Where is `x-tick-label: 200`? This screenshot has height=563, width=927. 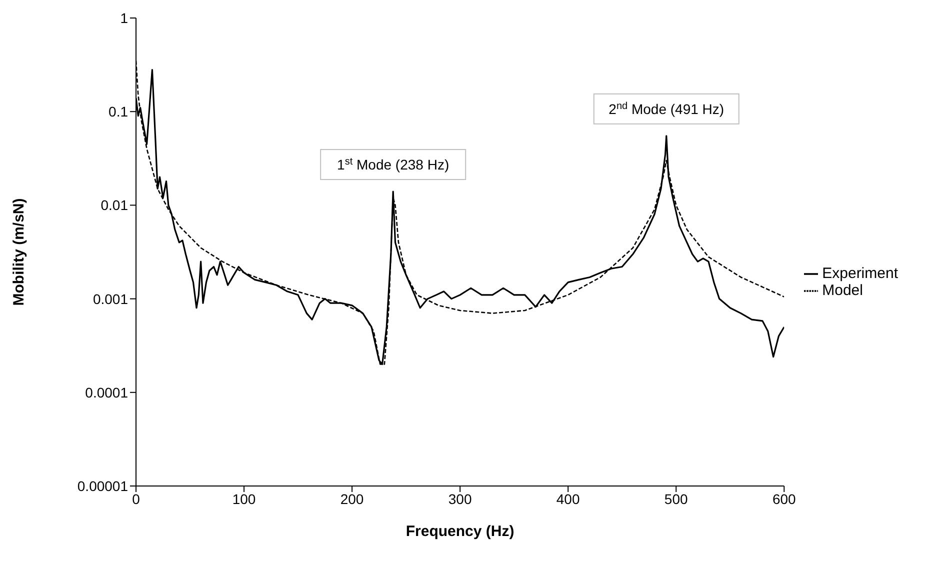
x-tick-label: 200 is located at coordinates (352, 498).